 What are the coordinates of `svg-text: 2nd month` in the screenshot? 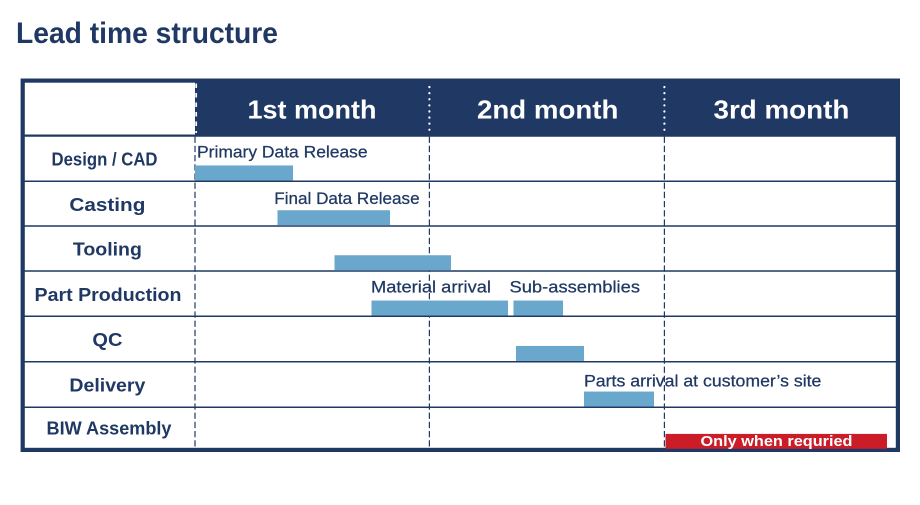 It's located at (547, 110).